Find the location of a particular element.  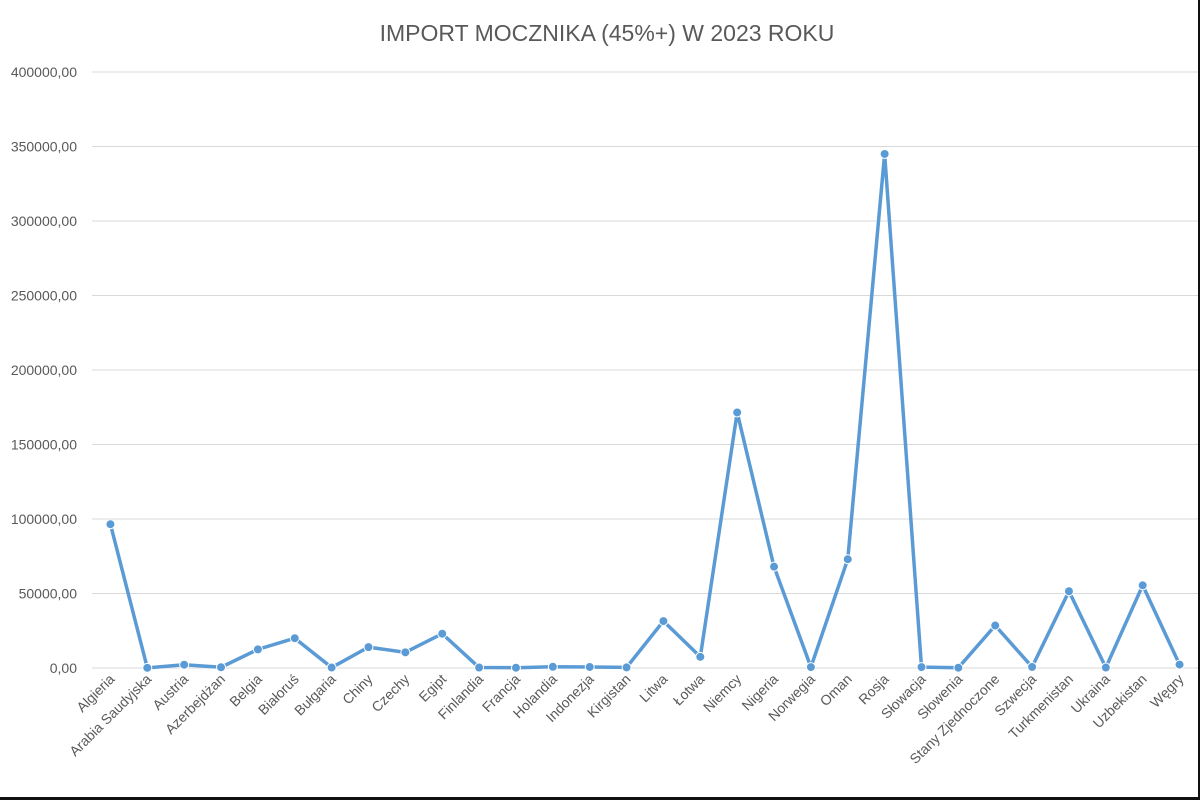

y-tick-label: 250000,00 is located at coordinates (44, 296).